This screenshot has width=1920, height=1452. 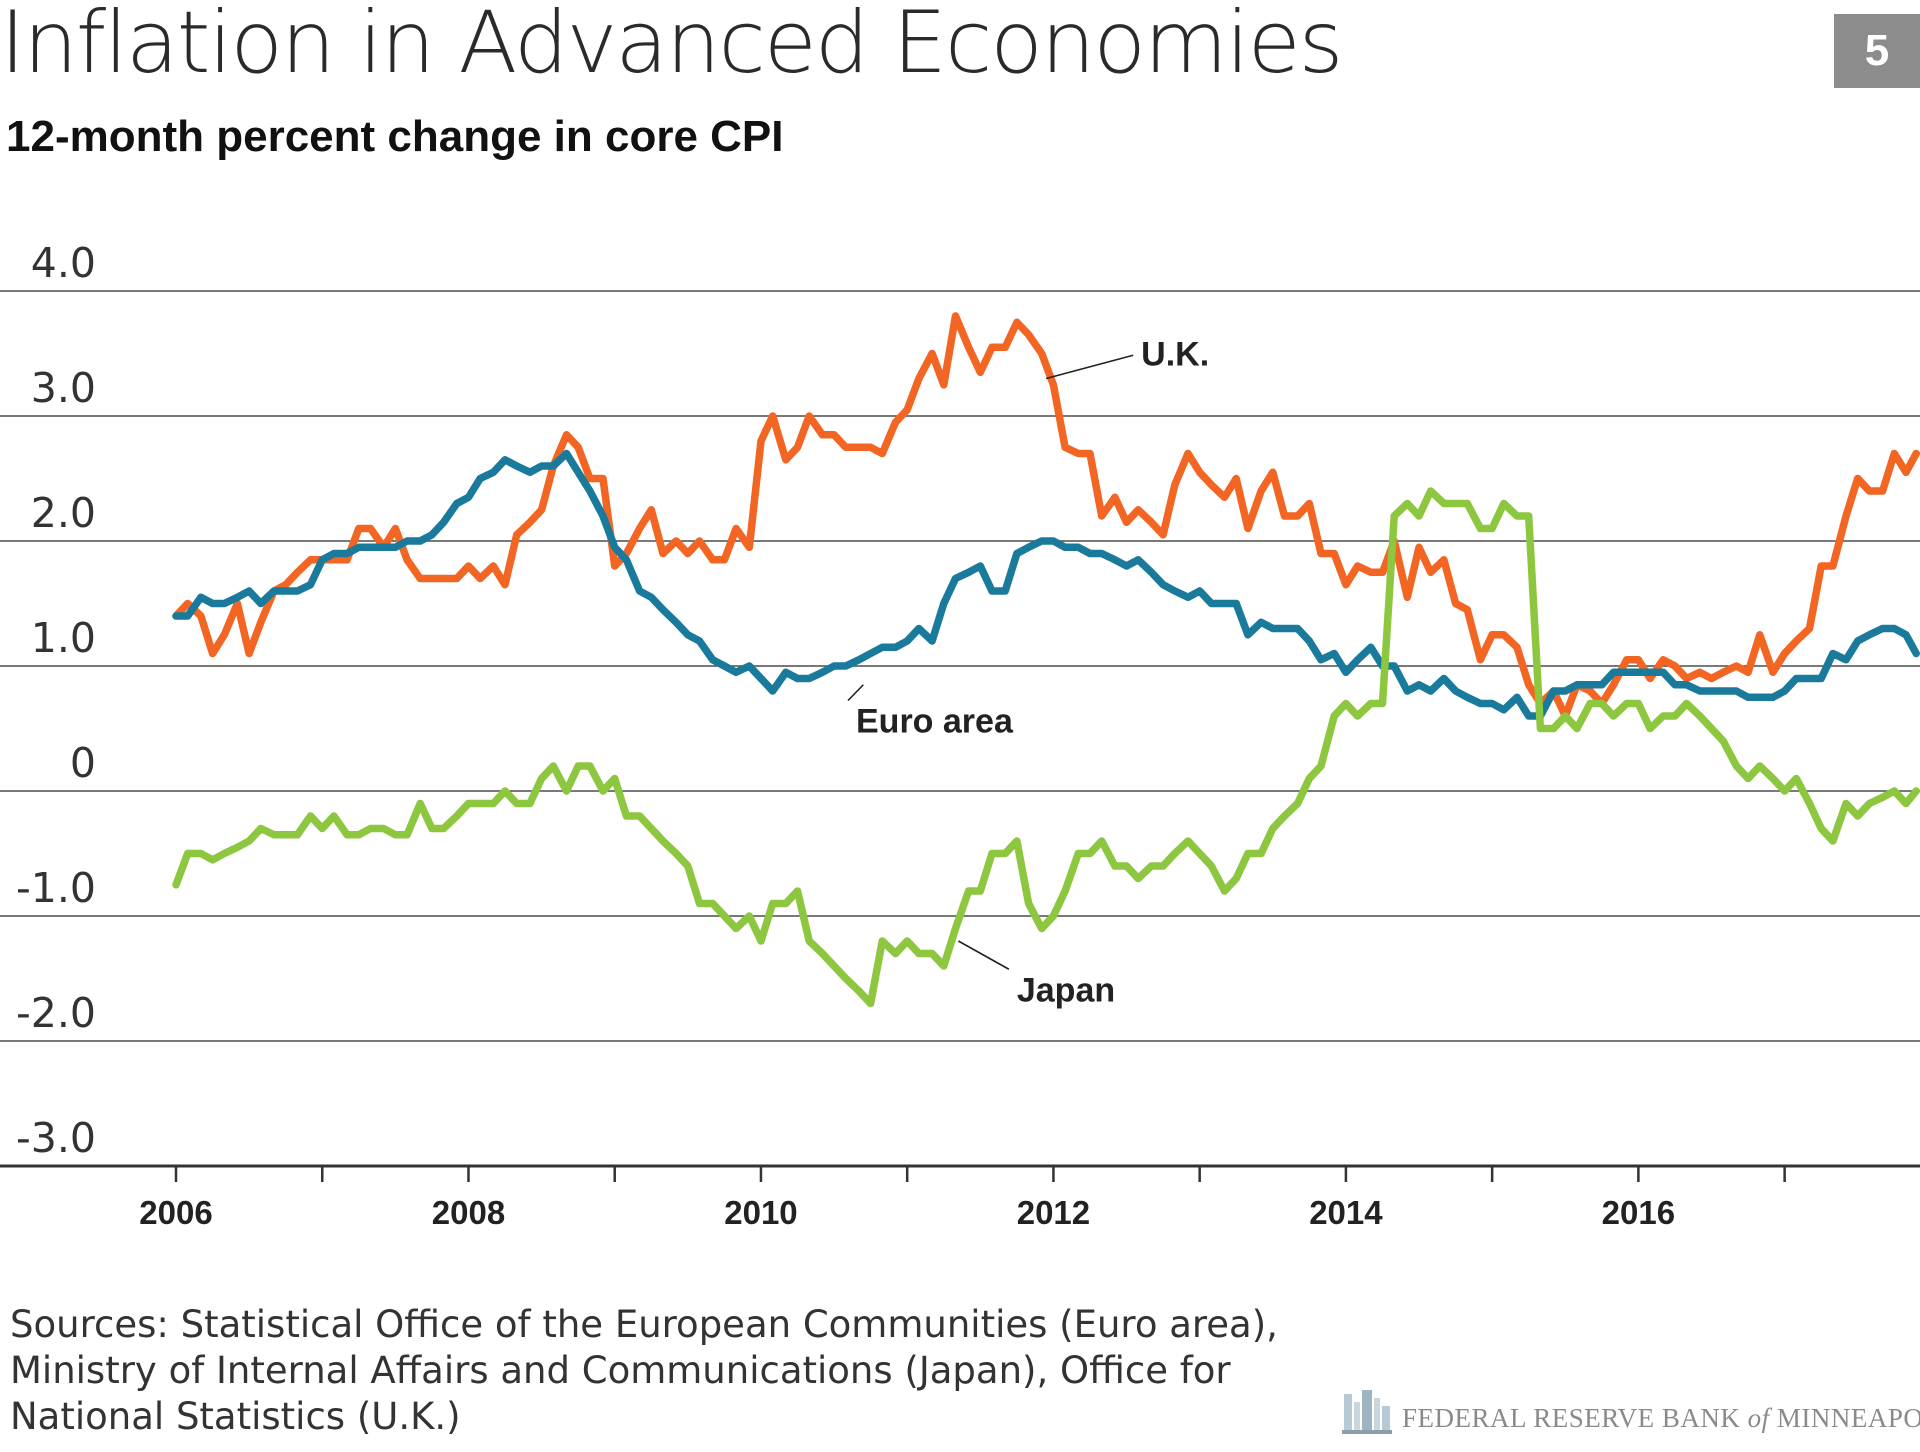 What do you see at coordinates (56, 700) in the screenshot?
I see `y-axis-tick-labels: 4.0 3.0 2.0 1.0 0 -1.0 -2.0 -3.0` at bounding box center [56, 700].